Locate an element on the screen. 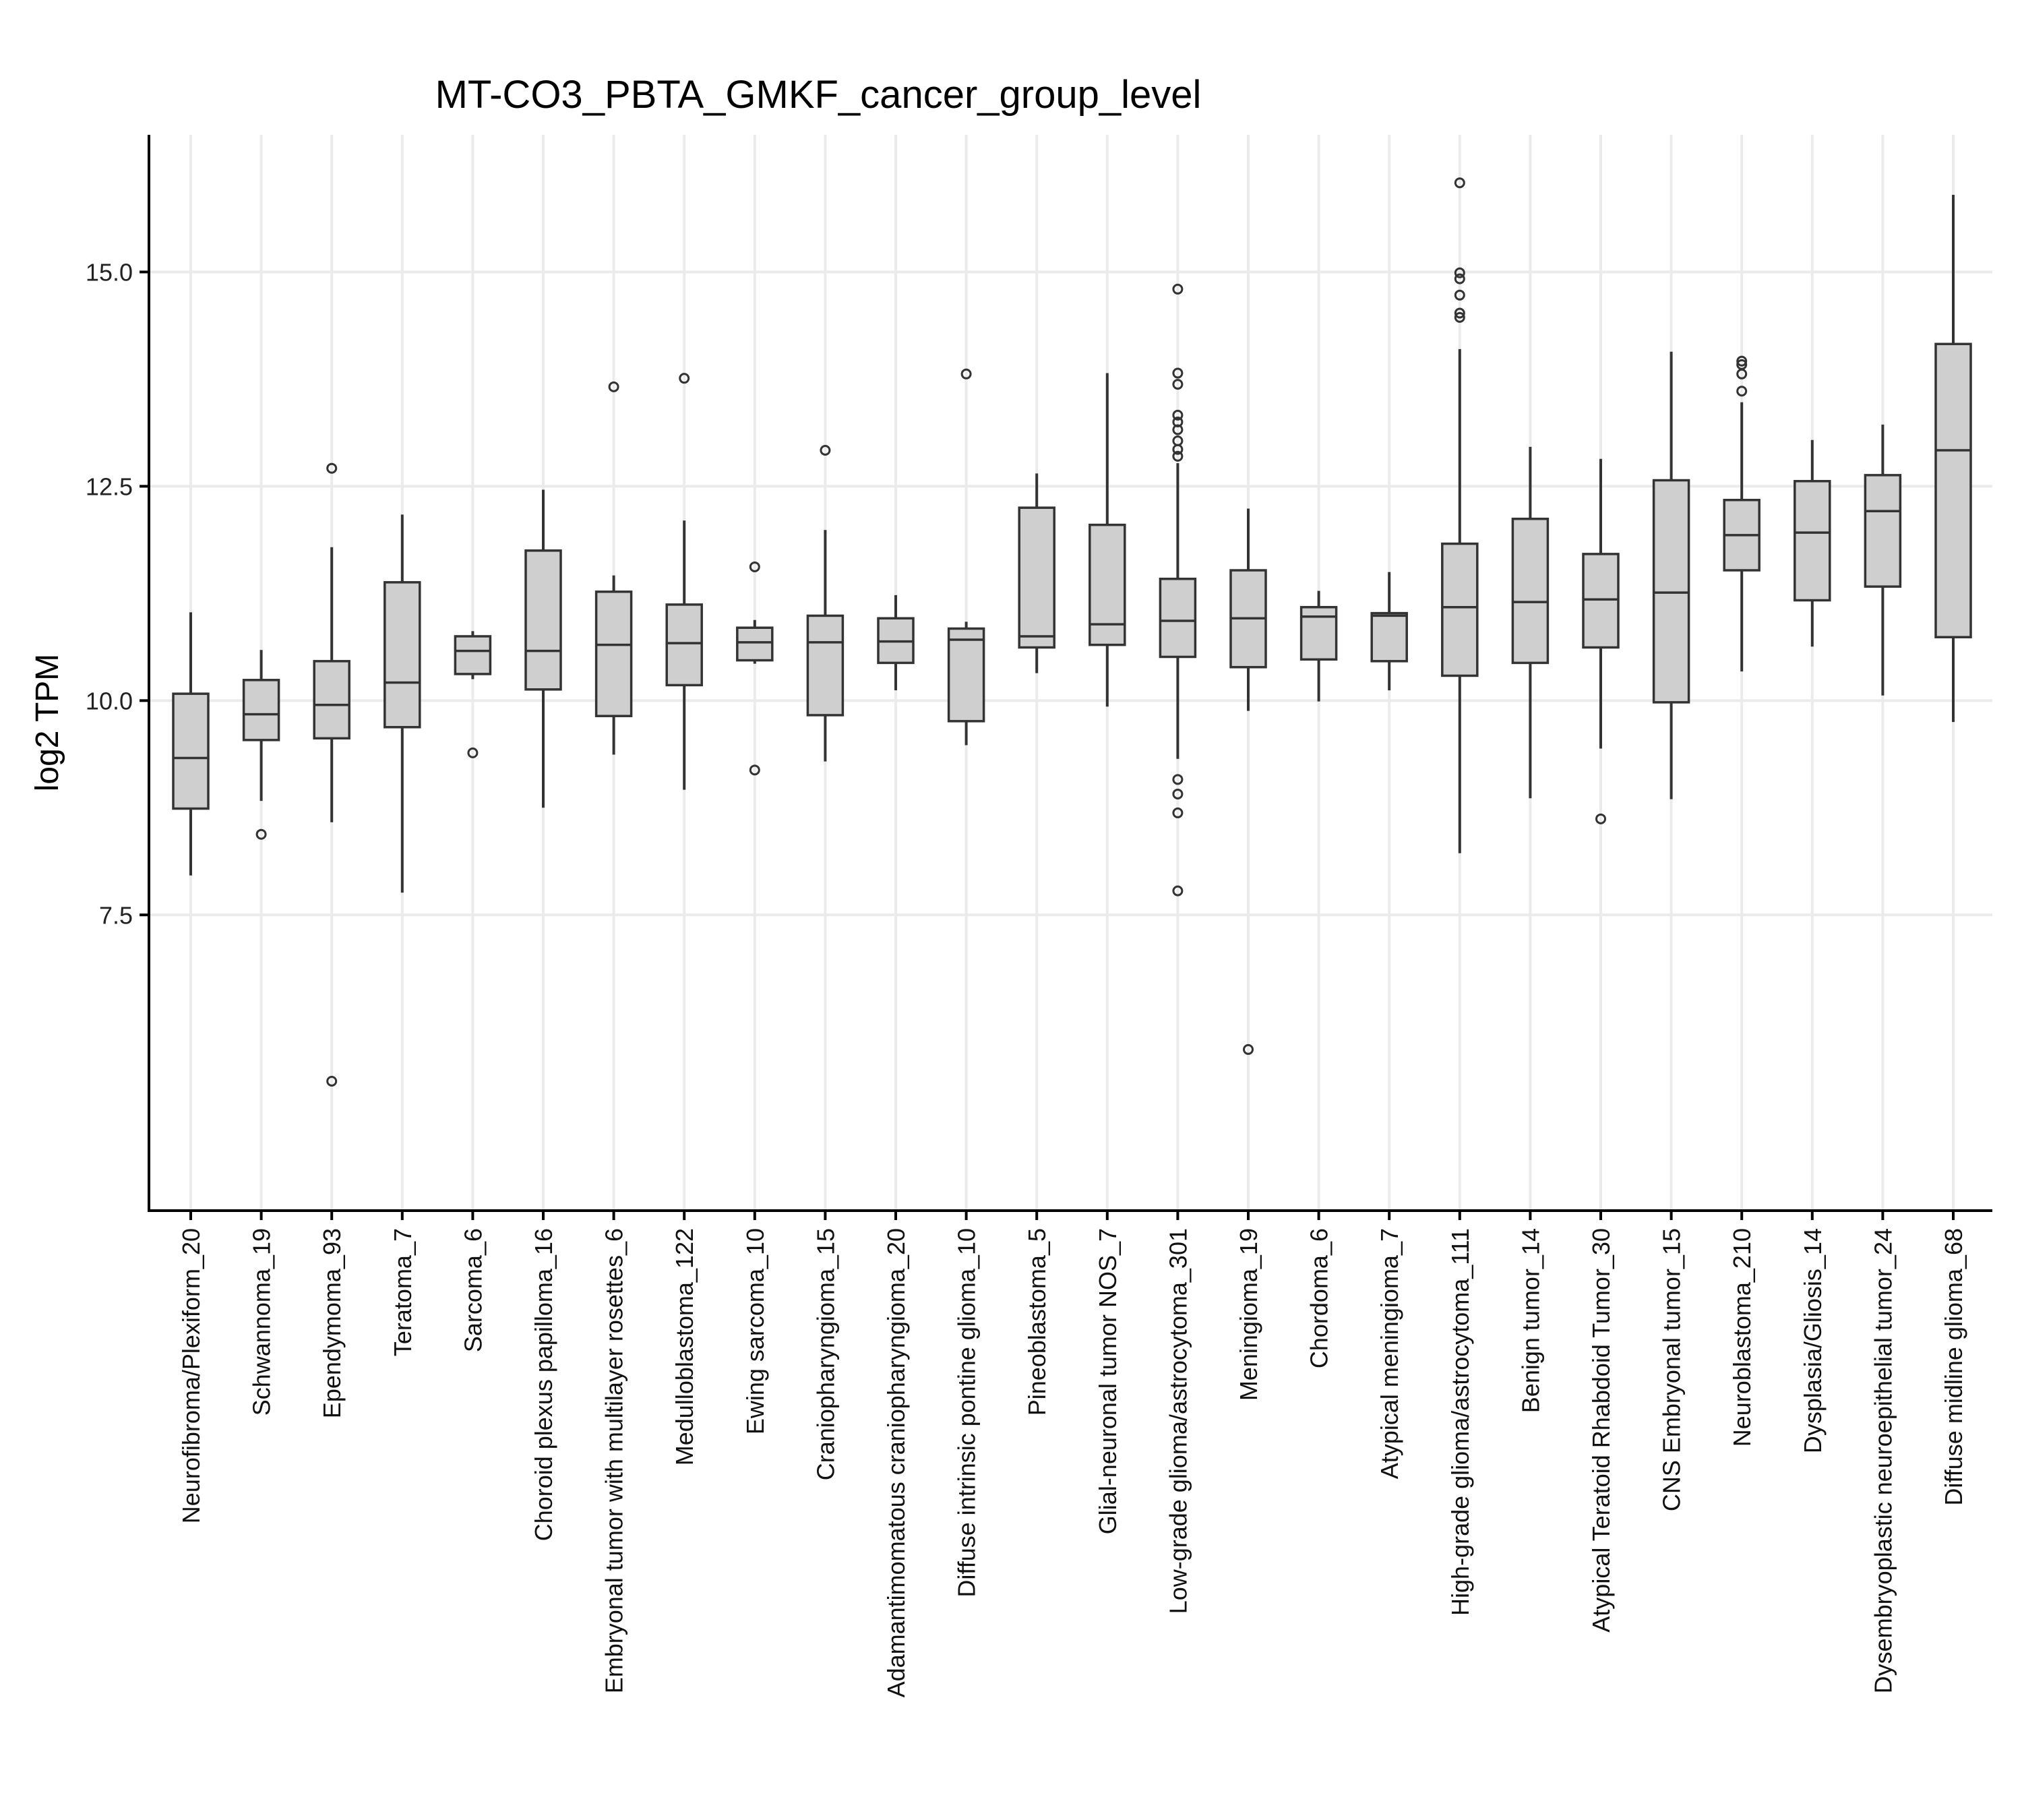 The height and width of the screenshot is (1820, 2022). y-tick-label: 15.0 is located at coordinates (109, 272).